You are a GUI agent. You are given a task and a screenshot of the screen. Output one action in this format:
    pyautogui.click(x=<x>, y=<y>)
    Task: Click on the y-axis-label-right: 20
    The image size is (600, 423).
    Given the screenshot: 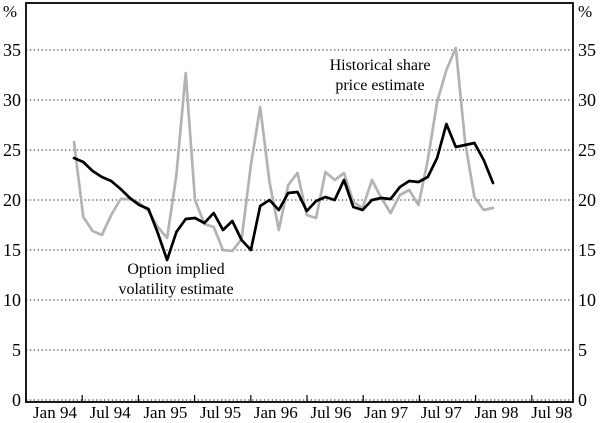 What is the action you would take?
    pyautogui.click(x=587, y=200)
    